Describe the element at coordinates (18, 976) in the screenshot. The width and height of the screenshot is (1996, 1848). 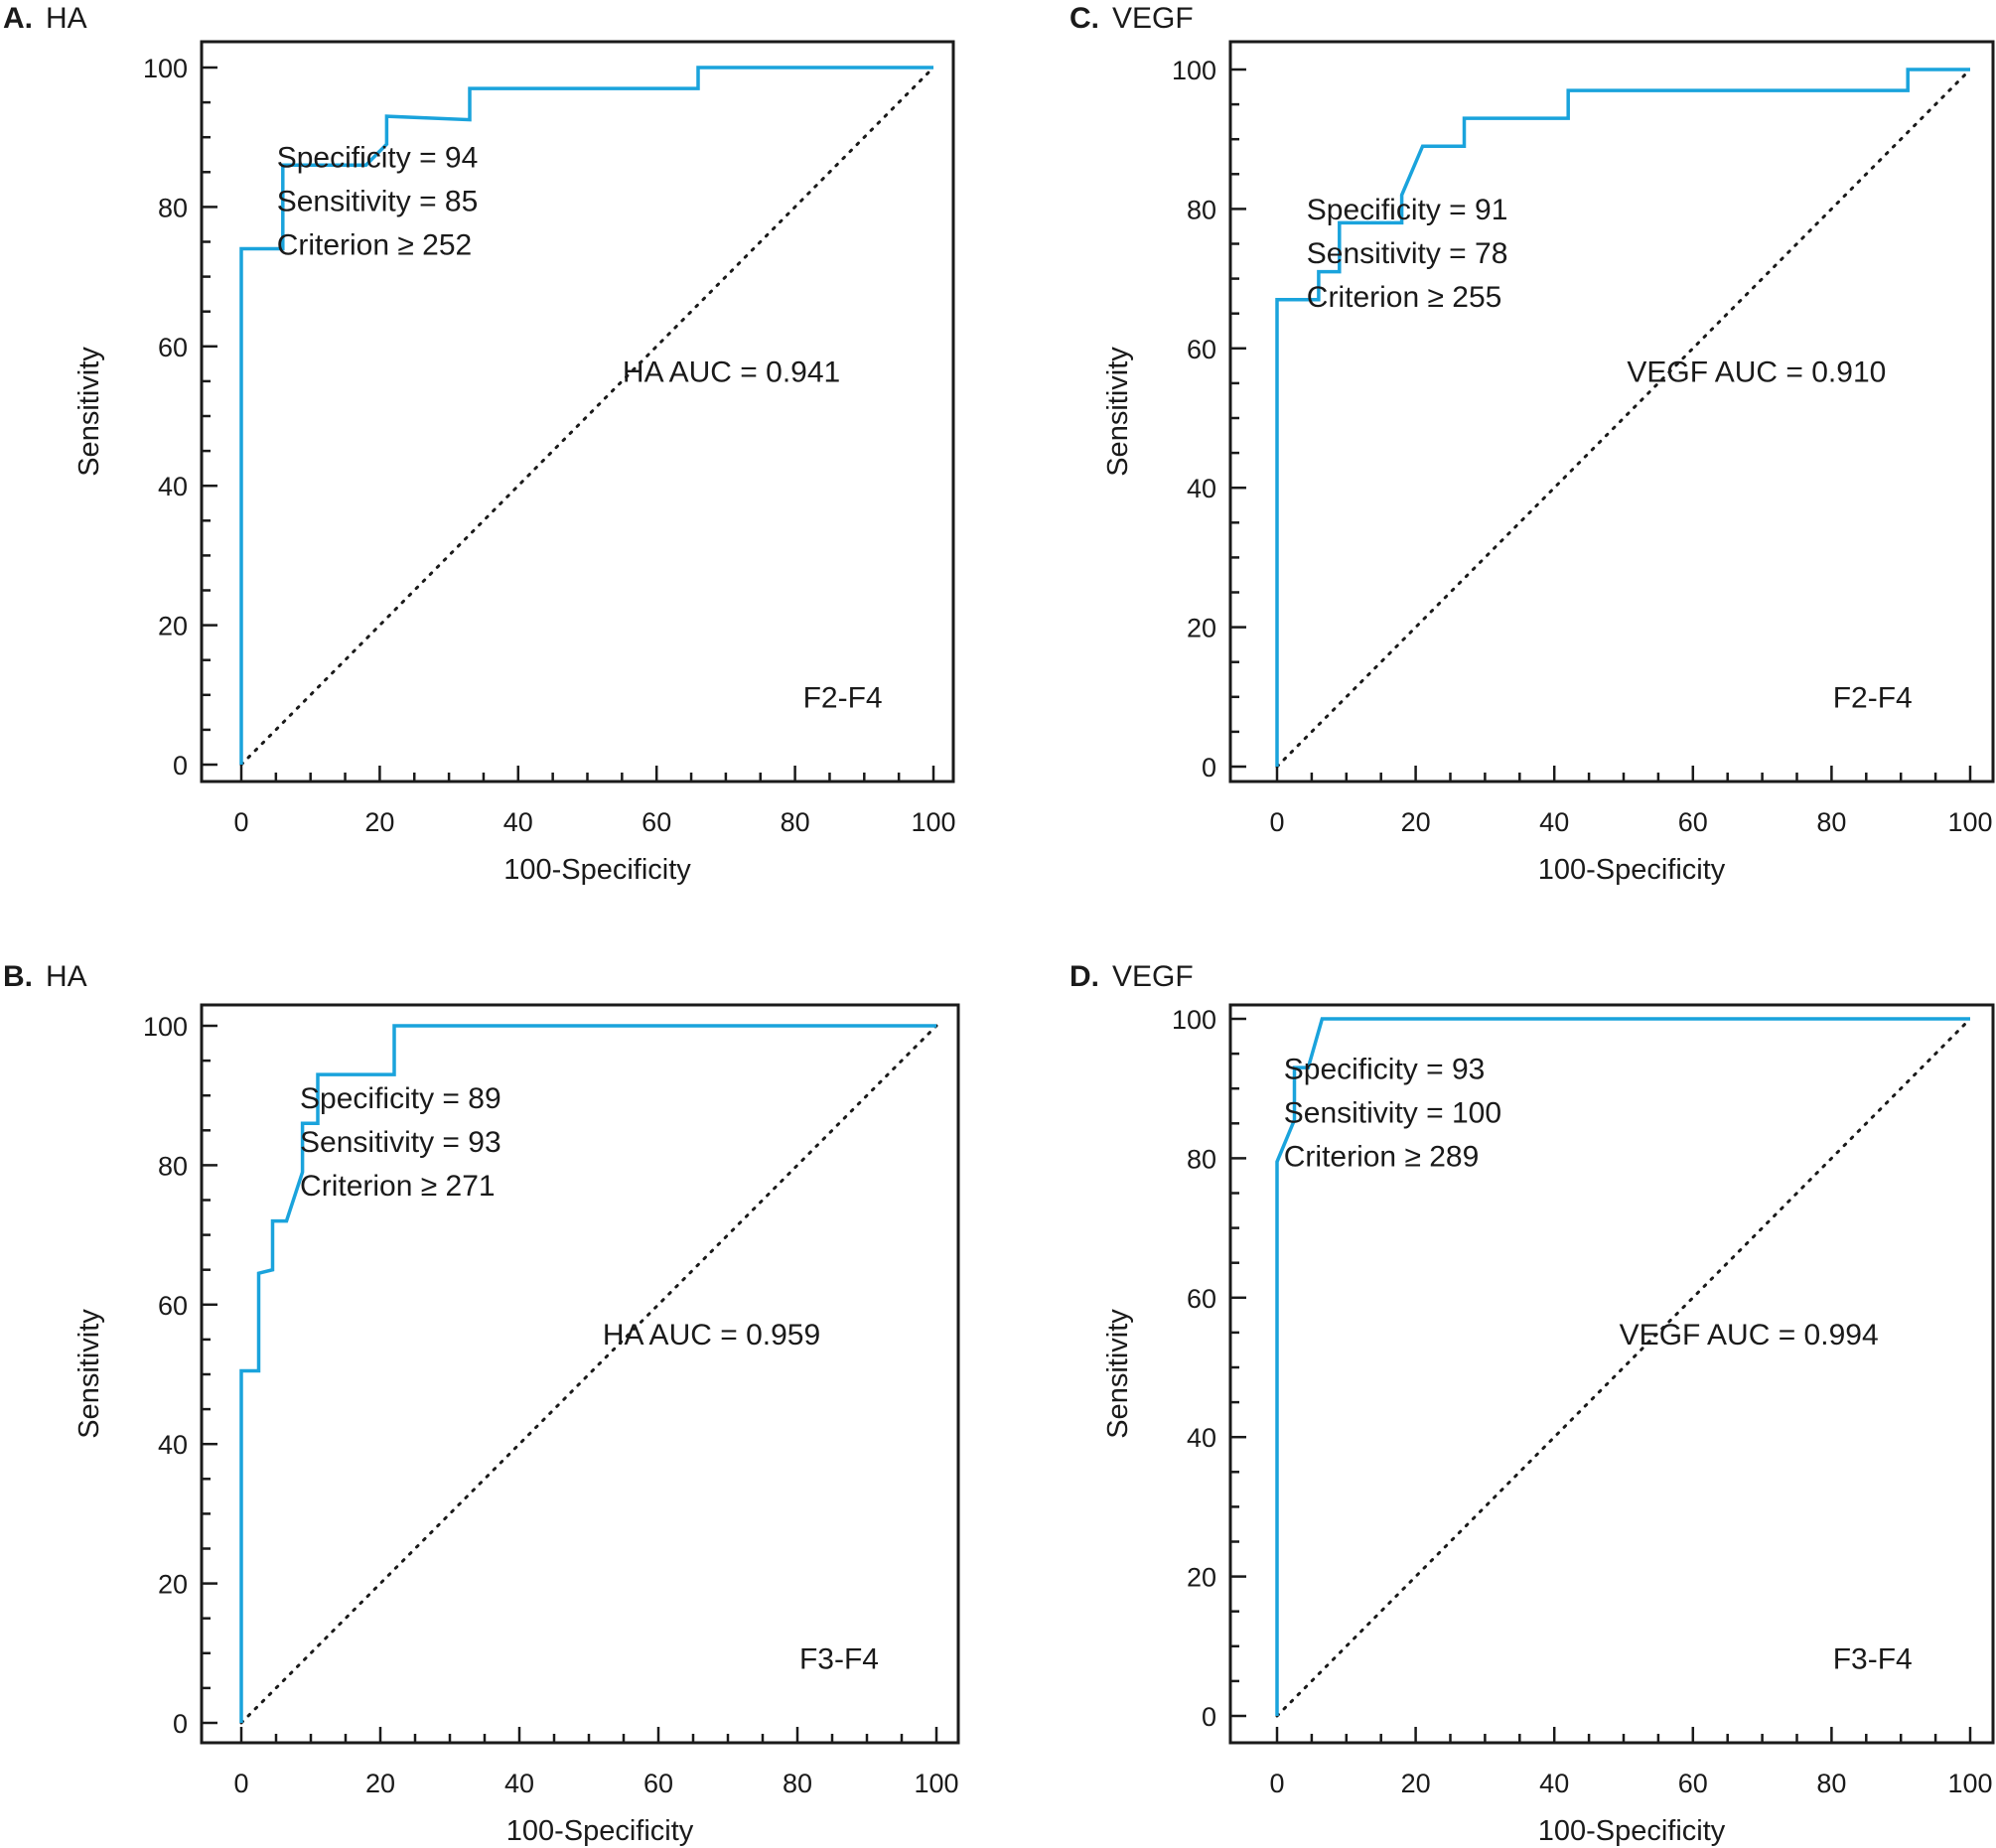
I see `panel-letter: B.` at that location.